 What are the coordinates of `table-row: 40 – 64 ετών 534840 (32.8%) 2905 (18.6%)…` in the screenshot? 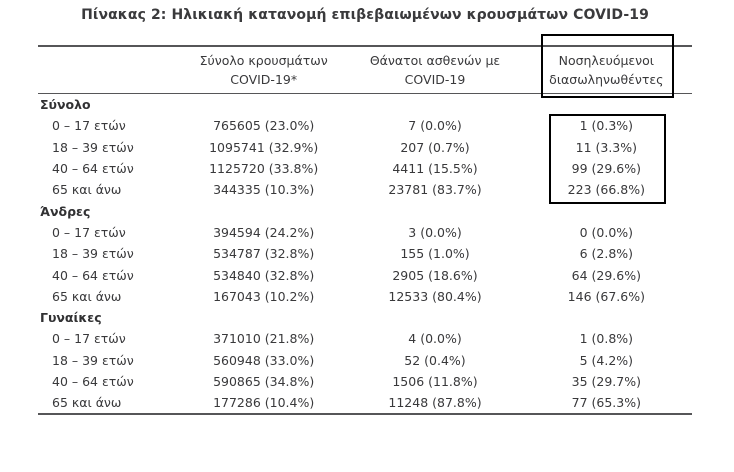 It's located at (365, 274).